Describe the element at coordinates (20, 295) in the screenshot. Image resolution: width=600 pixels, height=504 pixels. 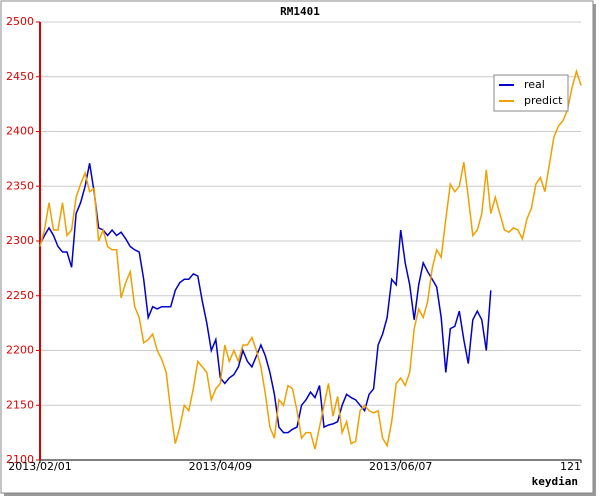
I see `y-tick-label: 2250` at that location.